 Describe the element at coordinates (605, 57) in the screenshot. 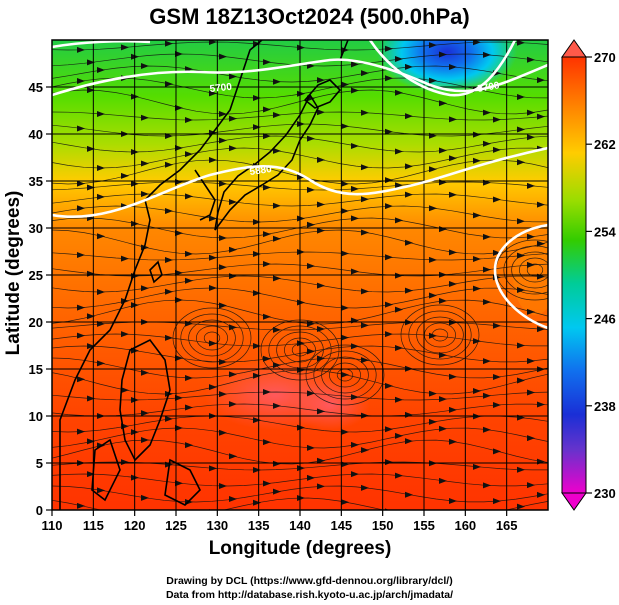

I see `colorbar-tick-label: 270` at that location.